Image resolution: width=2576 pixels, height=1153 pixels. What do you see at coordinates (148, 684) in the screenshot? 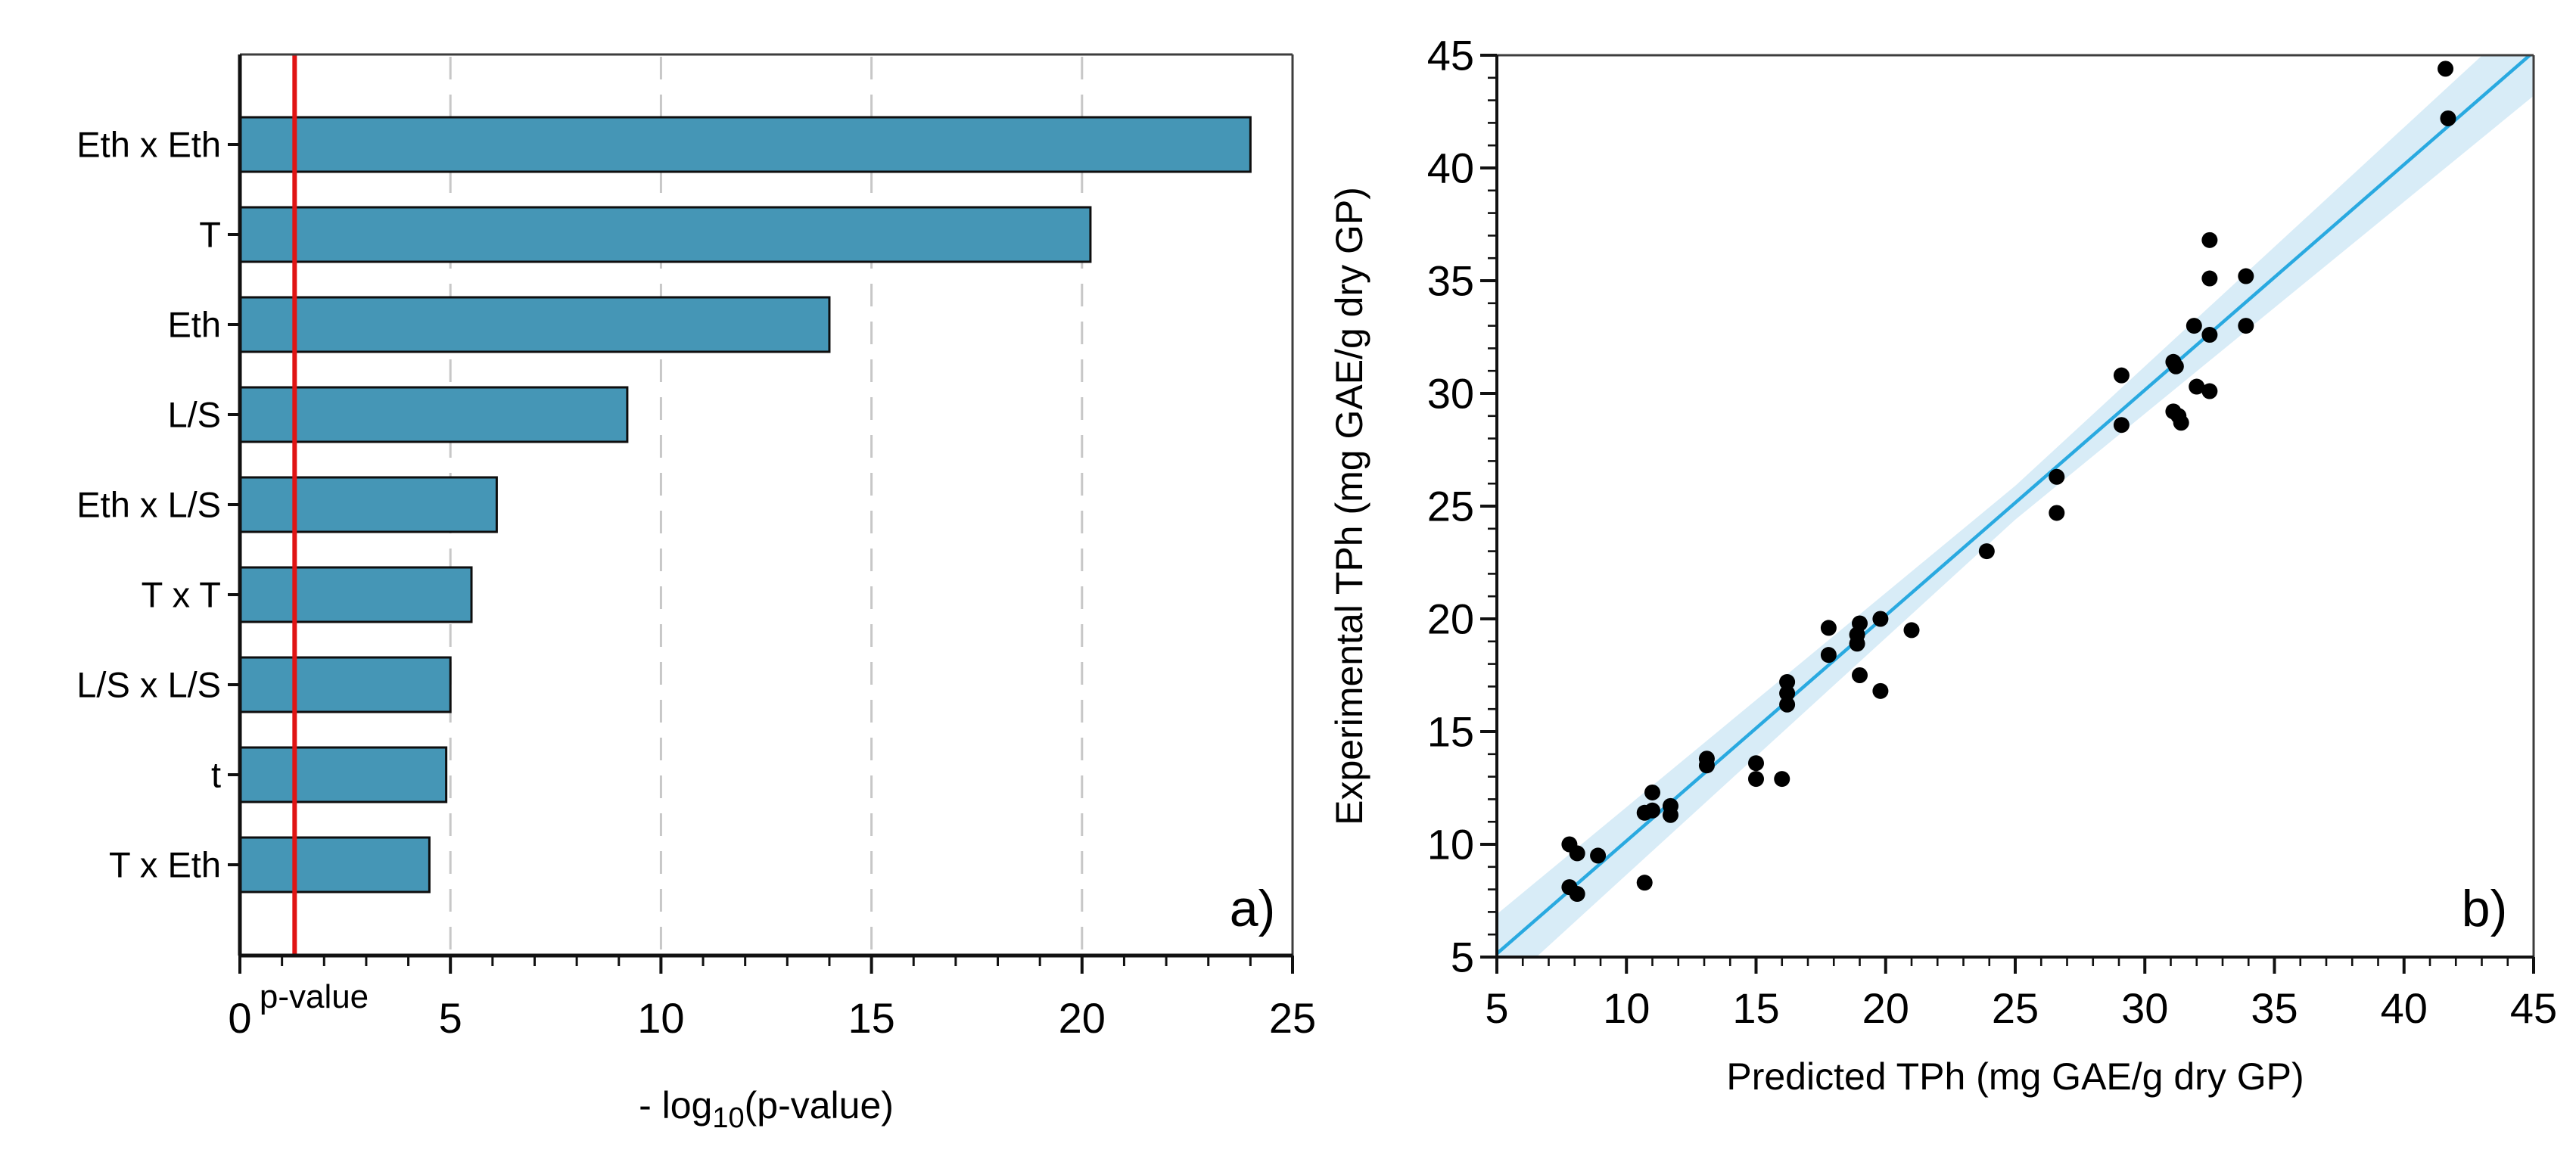
I see `category-label-l-s-x-l-s: L/S x L/S` at bounding box center [148, 684].